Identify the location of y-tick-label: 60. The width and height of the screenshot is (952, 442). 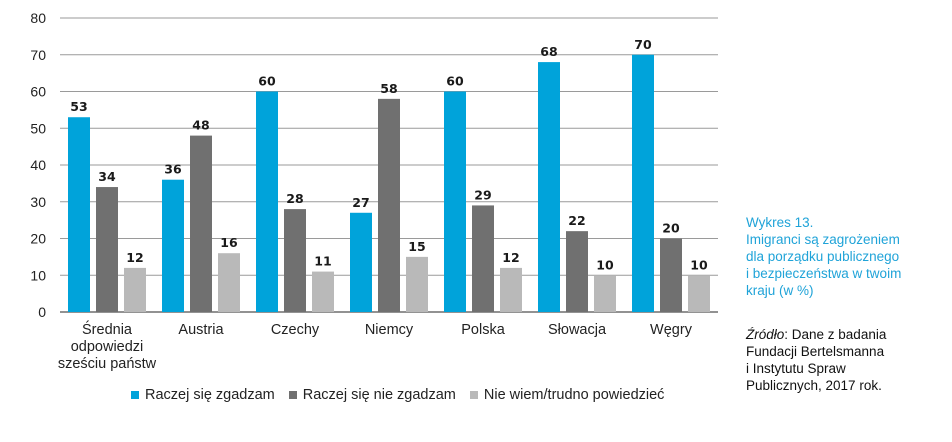
(38, 92).